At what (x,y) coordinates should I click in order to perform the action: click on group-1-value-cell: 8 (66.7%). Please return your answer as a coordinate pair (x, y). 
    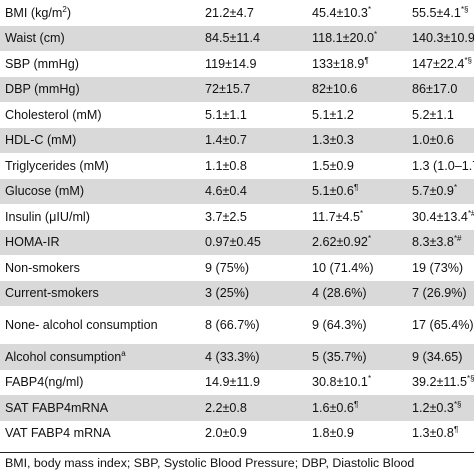
    Looking at the image, I should click on (253, 325).